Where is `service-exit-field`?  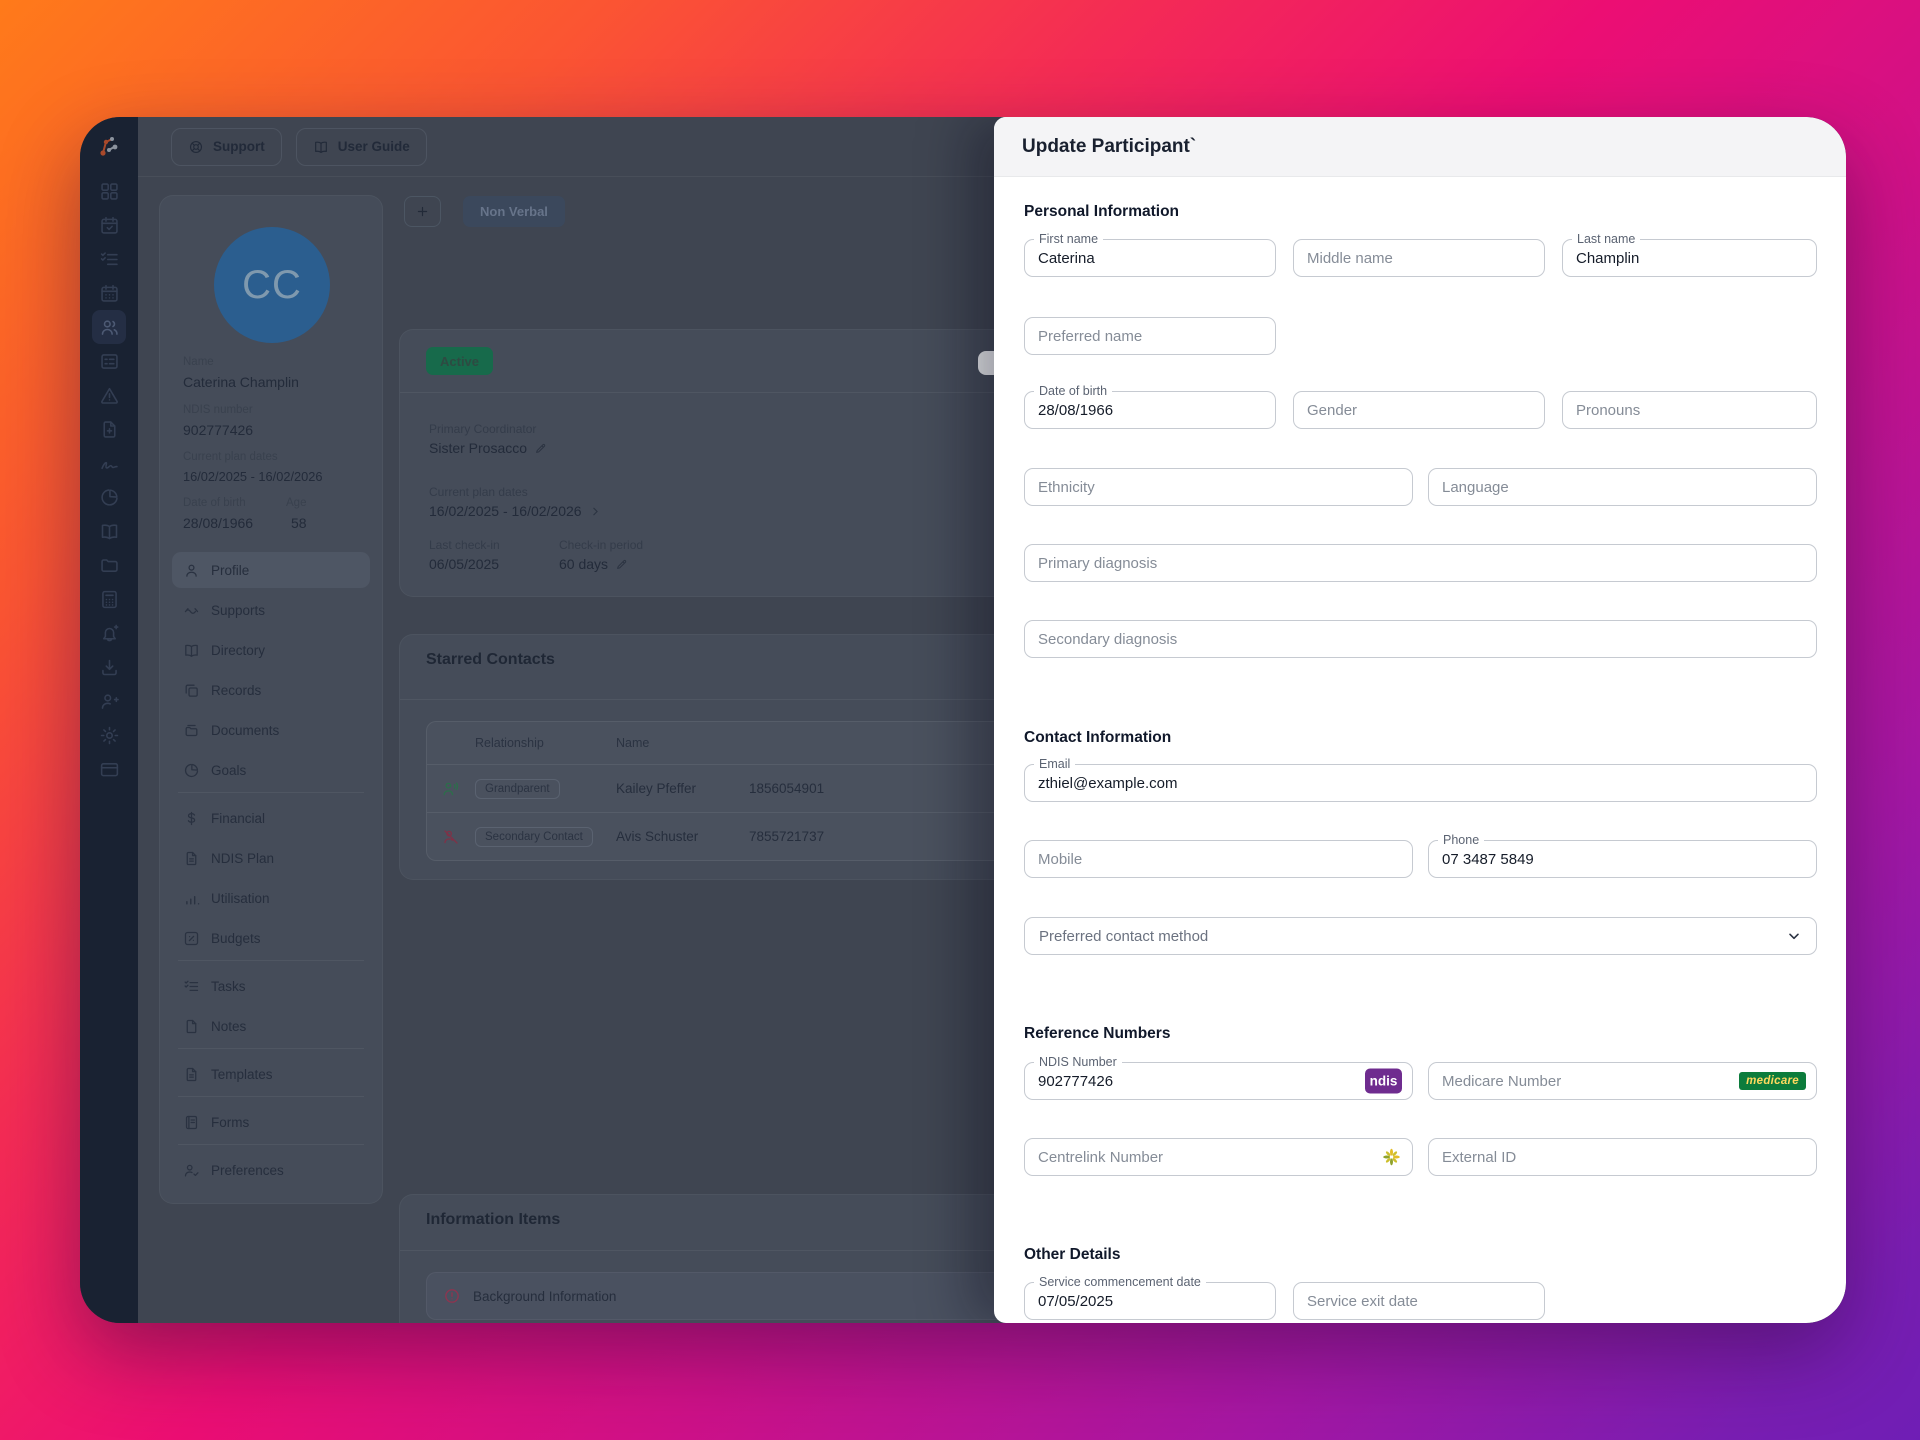 service-exit-field is located at coordinates (1419, 1301).